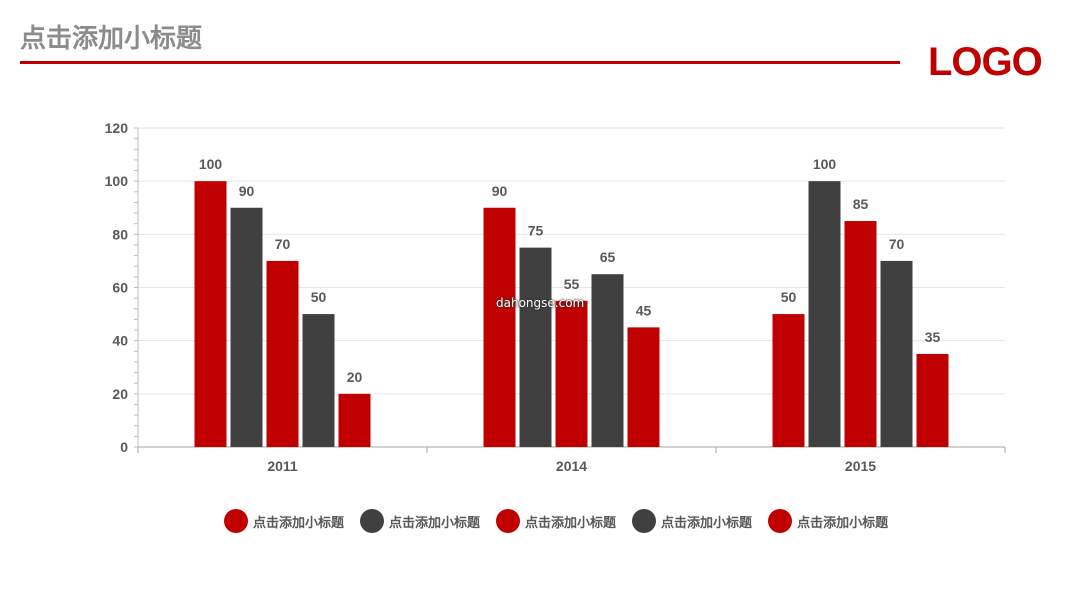 This screenshot has width=1080, height=606. What do you see at coordinates (124, 447) in the screenshot?
I see `y-tick-label: 0` at bounding box center [124, 447].